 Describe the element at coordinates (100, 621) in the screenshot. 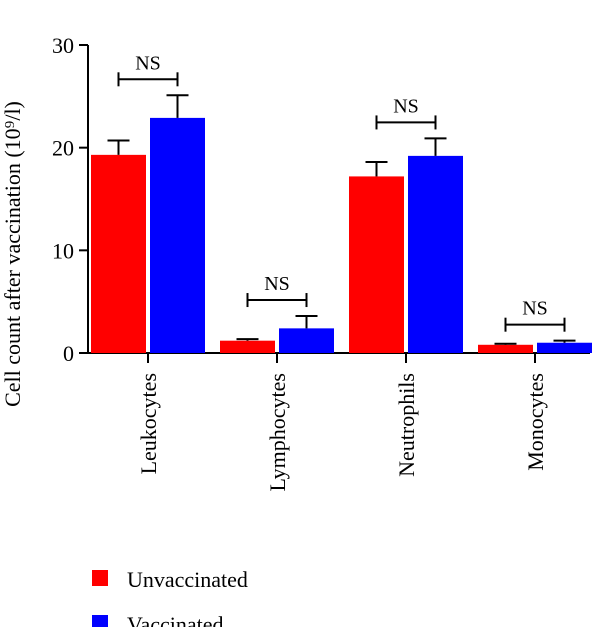

I see `legend-swatch-vaccinated` at that location.